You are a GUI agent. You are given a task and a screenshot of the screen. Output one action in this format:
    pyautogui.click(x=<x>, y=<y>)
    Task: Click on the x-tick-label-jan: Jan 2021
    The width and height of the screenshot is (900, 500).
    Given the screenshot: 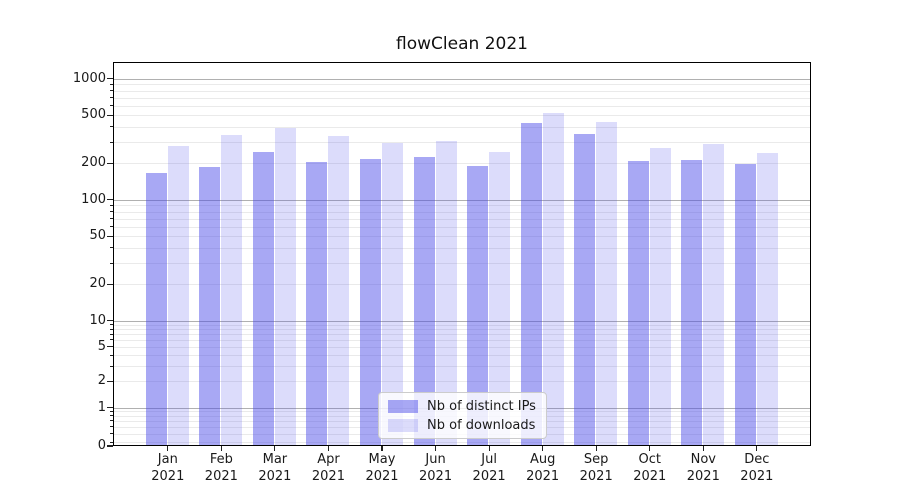 What is the action you would take?
    pyautogui.click(x=168, y=468)
    